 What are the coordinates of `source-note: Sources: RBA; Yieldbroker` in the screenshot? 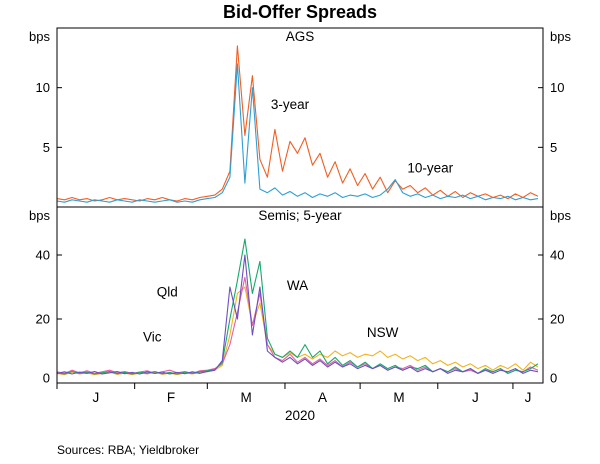 It's located at (128, 450).